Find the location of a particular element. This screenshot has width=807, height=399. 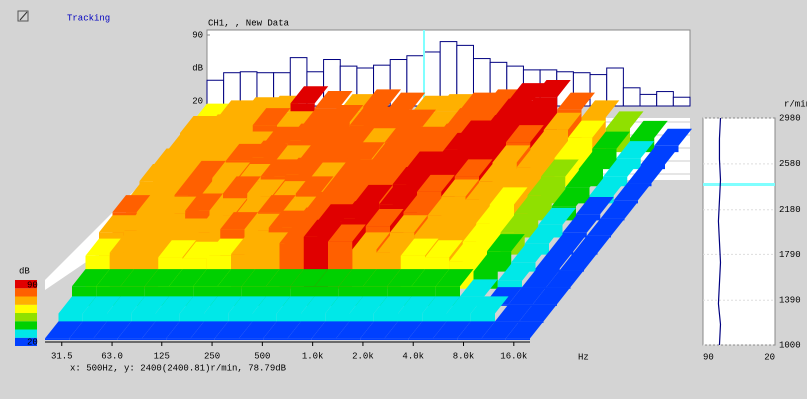

x-tick-label: 250 is located at coordinates (212, 356).